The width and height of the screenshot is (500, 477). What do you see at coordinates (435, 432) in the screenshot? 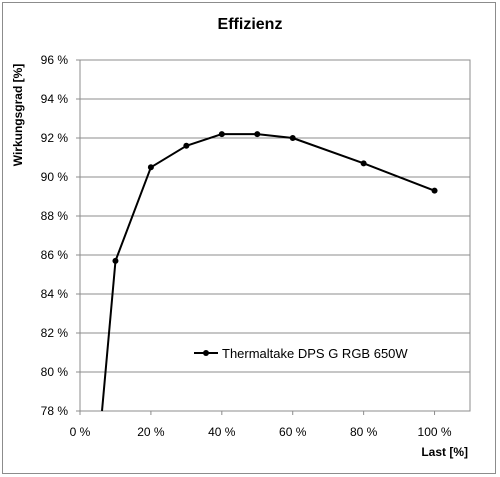
I see `x-tick-label: 100 %` at bounding box center [435, 432].